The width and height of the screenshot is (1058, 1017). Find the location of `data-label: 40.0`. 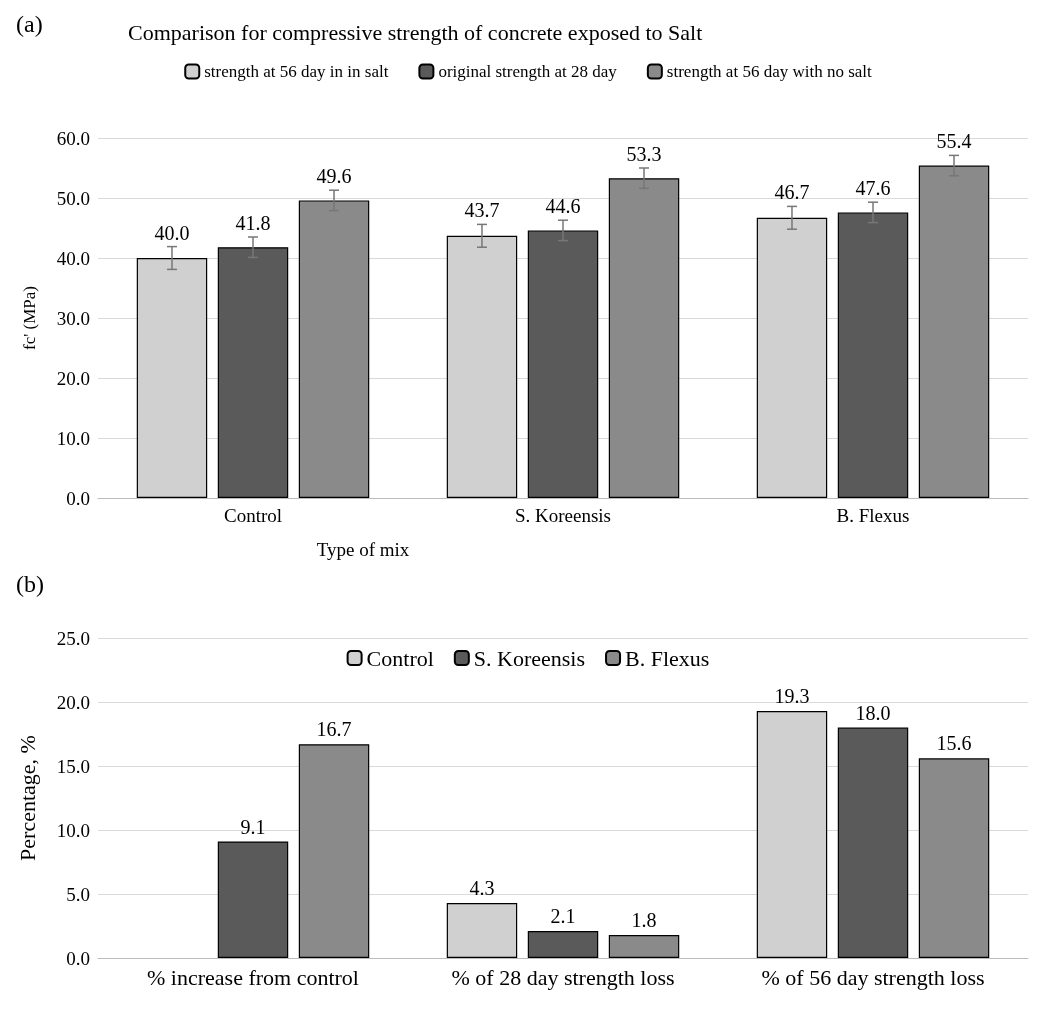

data-label: 40.0 is located at coordinates (172, 232).